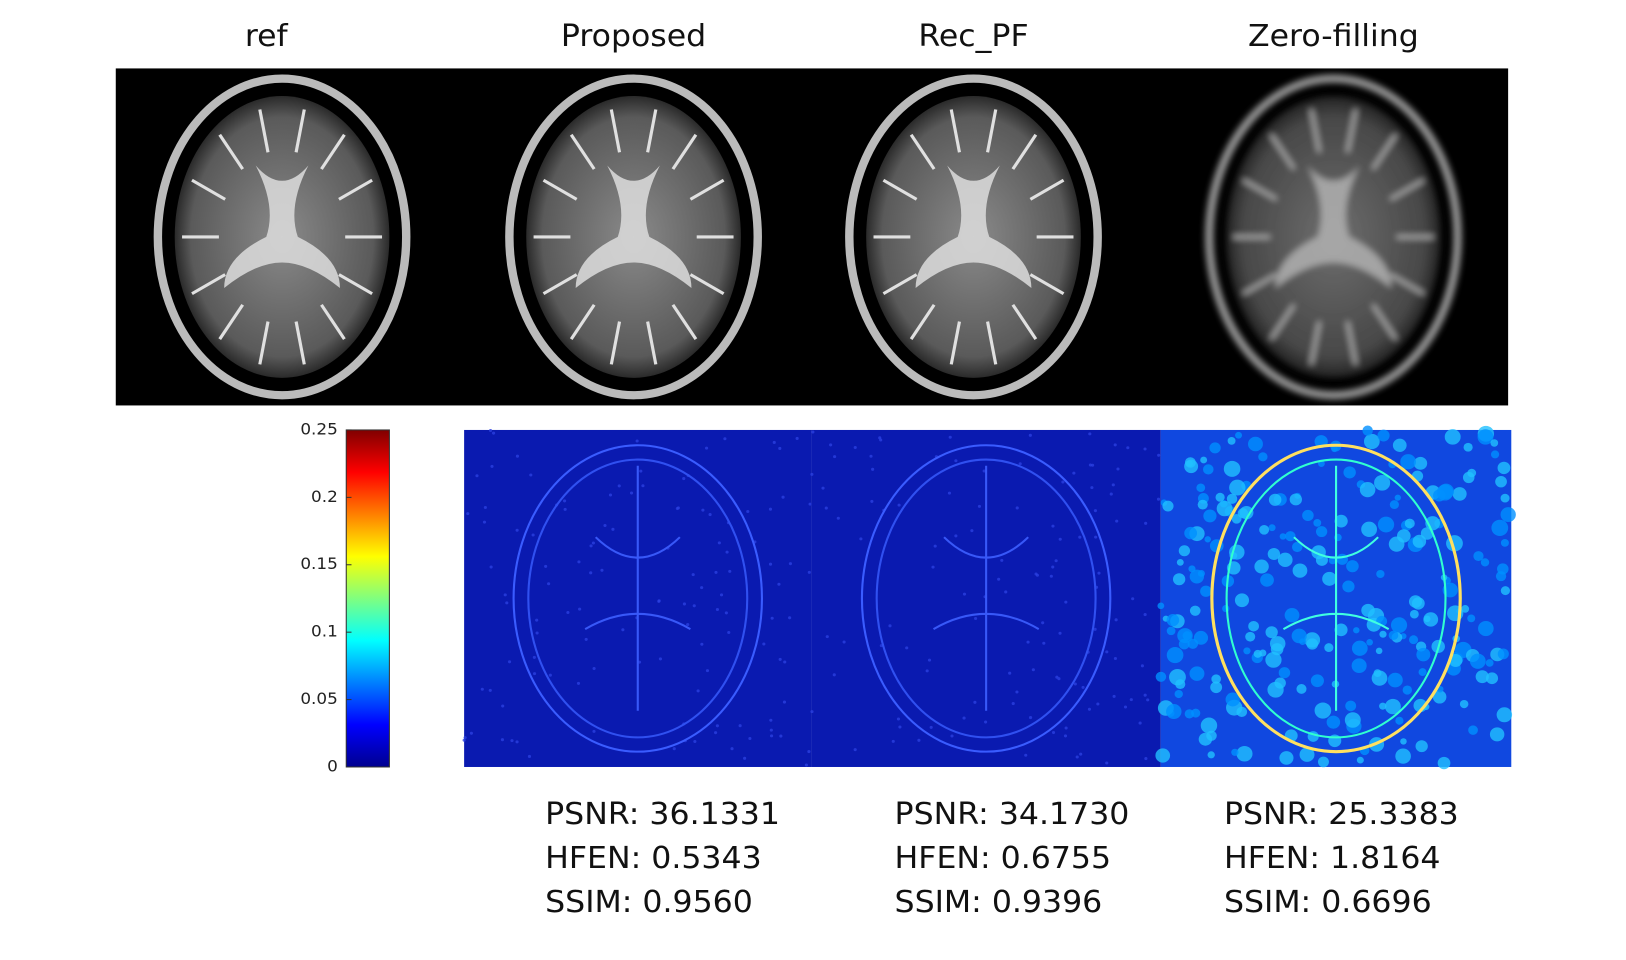 The height and width of the screenshot is (960, 1626). Describe the element at coordinates (1332, 858) in the screenshot. I see `metric: HFEN: 1.8164` at that location.